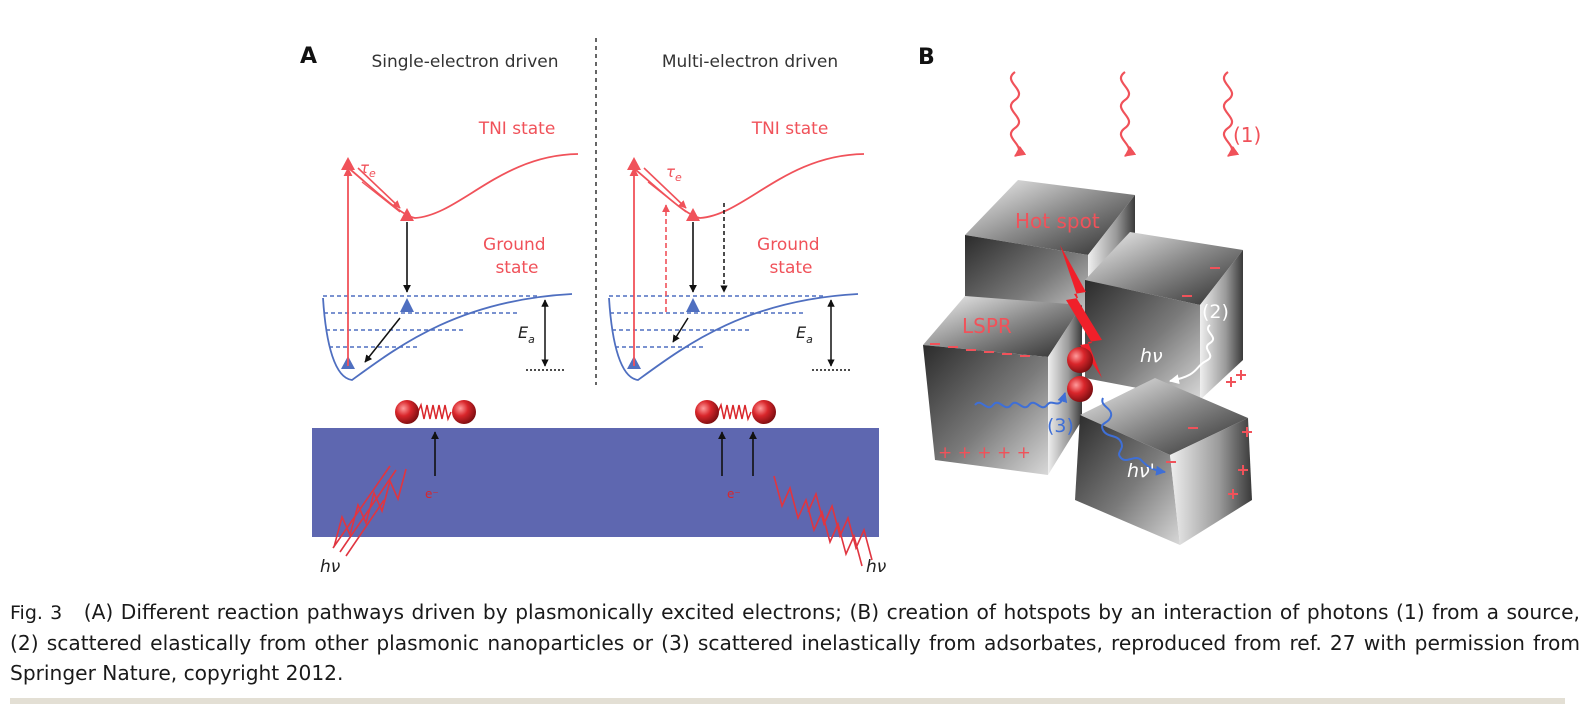  Describe the element at coordinates (1002, 385) in the screenshot. I see `nanocube-front-left` at that location.